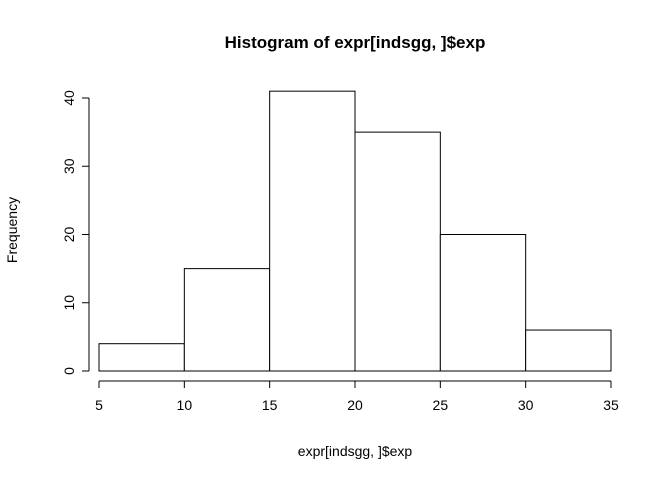 Image resolution: width=672 pixels, height=480 pixels. Describe the element at coordinates (69, 98) in the screenshot. I see `y-tick-label-4: 40` at that location.